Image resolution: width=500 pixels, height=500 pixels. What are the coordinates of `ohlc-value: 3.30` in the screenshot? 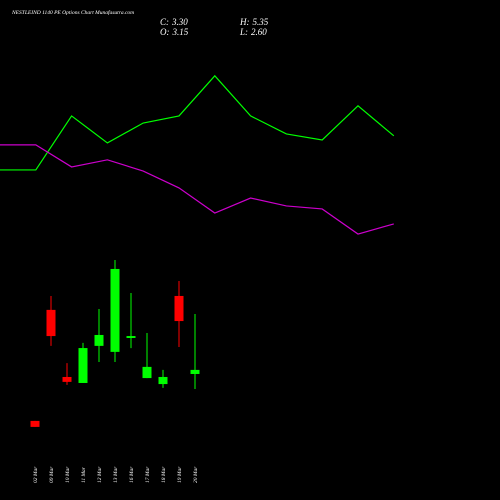 It's located at (179, 22).